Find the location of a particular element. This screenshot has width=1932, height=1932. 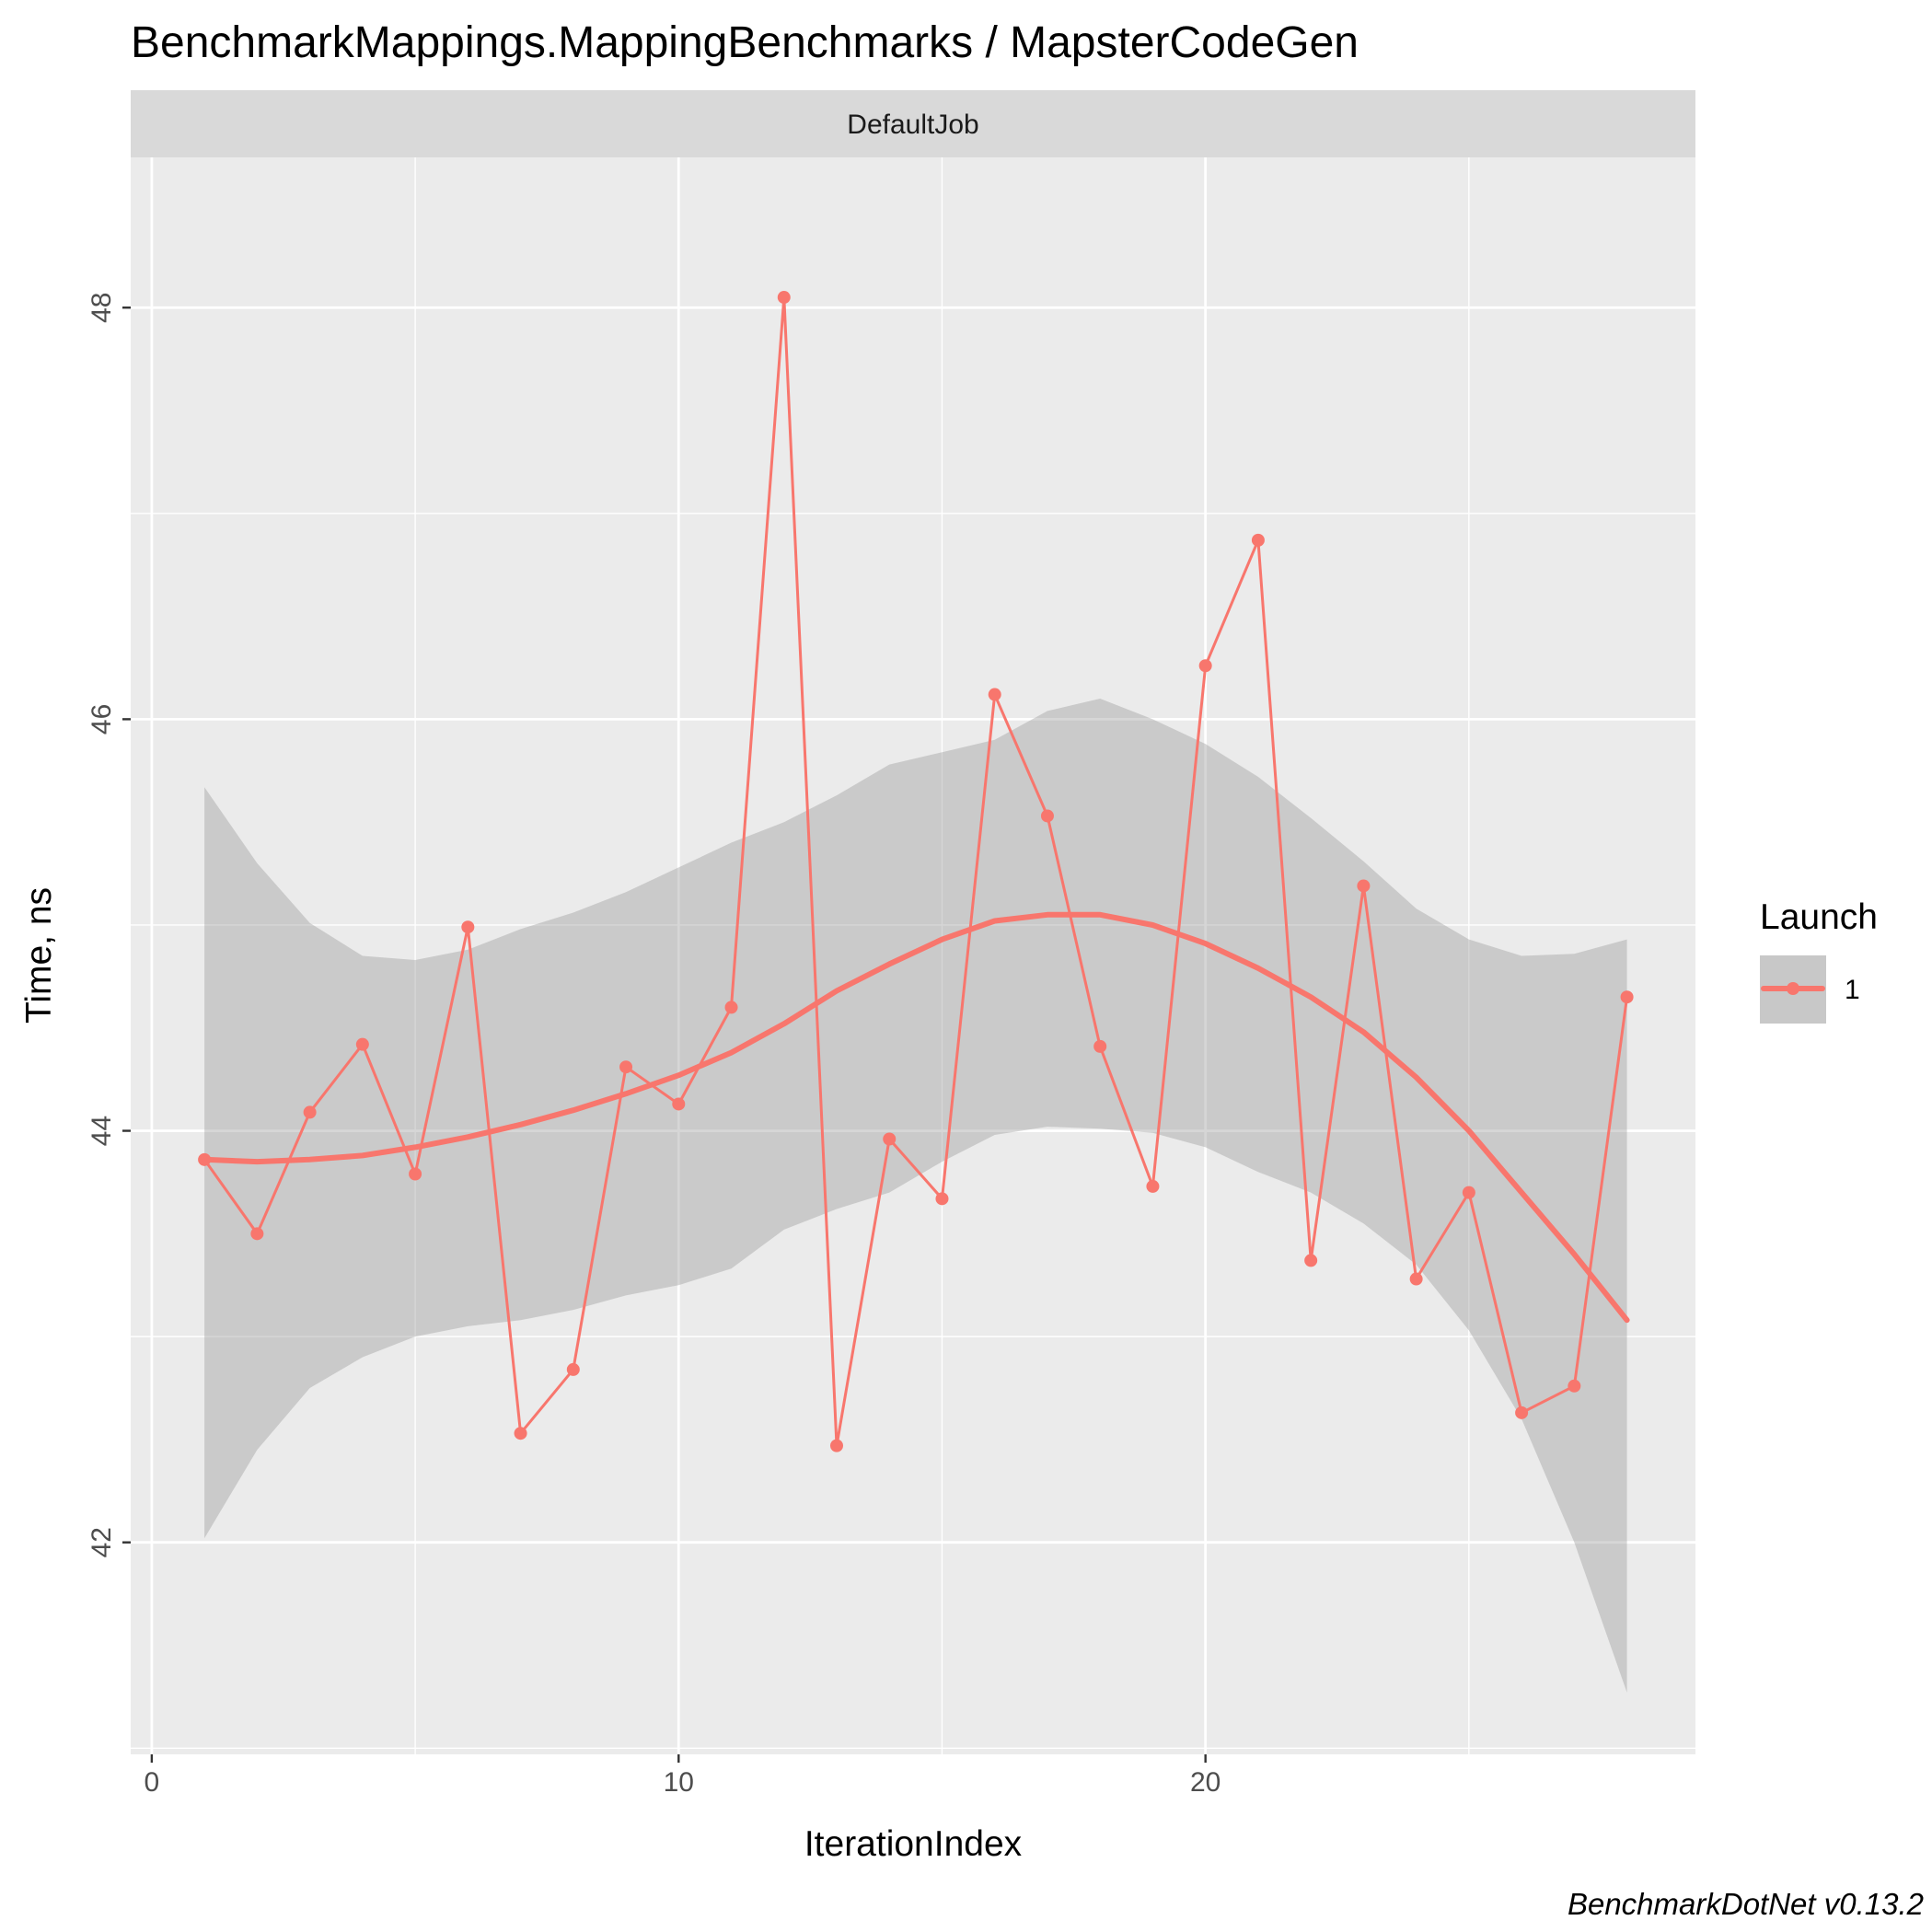

x-axis-title: IterationIndex is located at coordinates (914, 1844).